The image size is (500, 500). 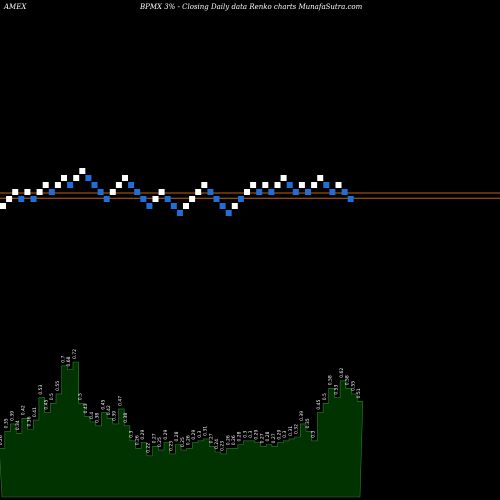 What do you see at coordinates (15, 7) in the screenshot?
I see `exchange-label: AMEX` at bounding box center [15, 7].